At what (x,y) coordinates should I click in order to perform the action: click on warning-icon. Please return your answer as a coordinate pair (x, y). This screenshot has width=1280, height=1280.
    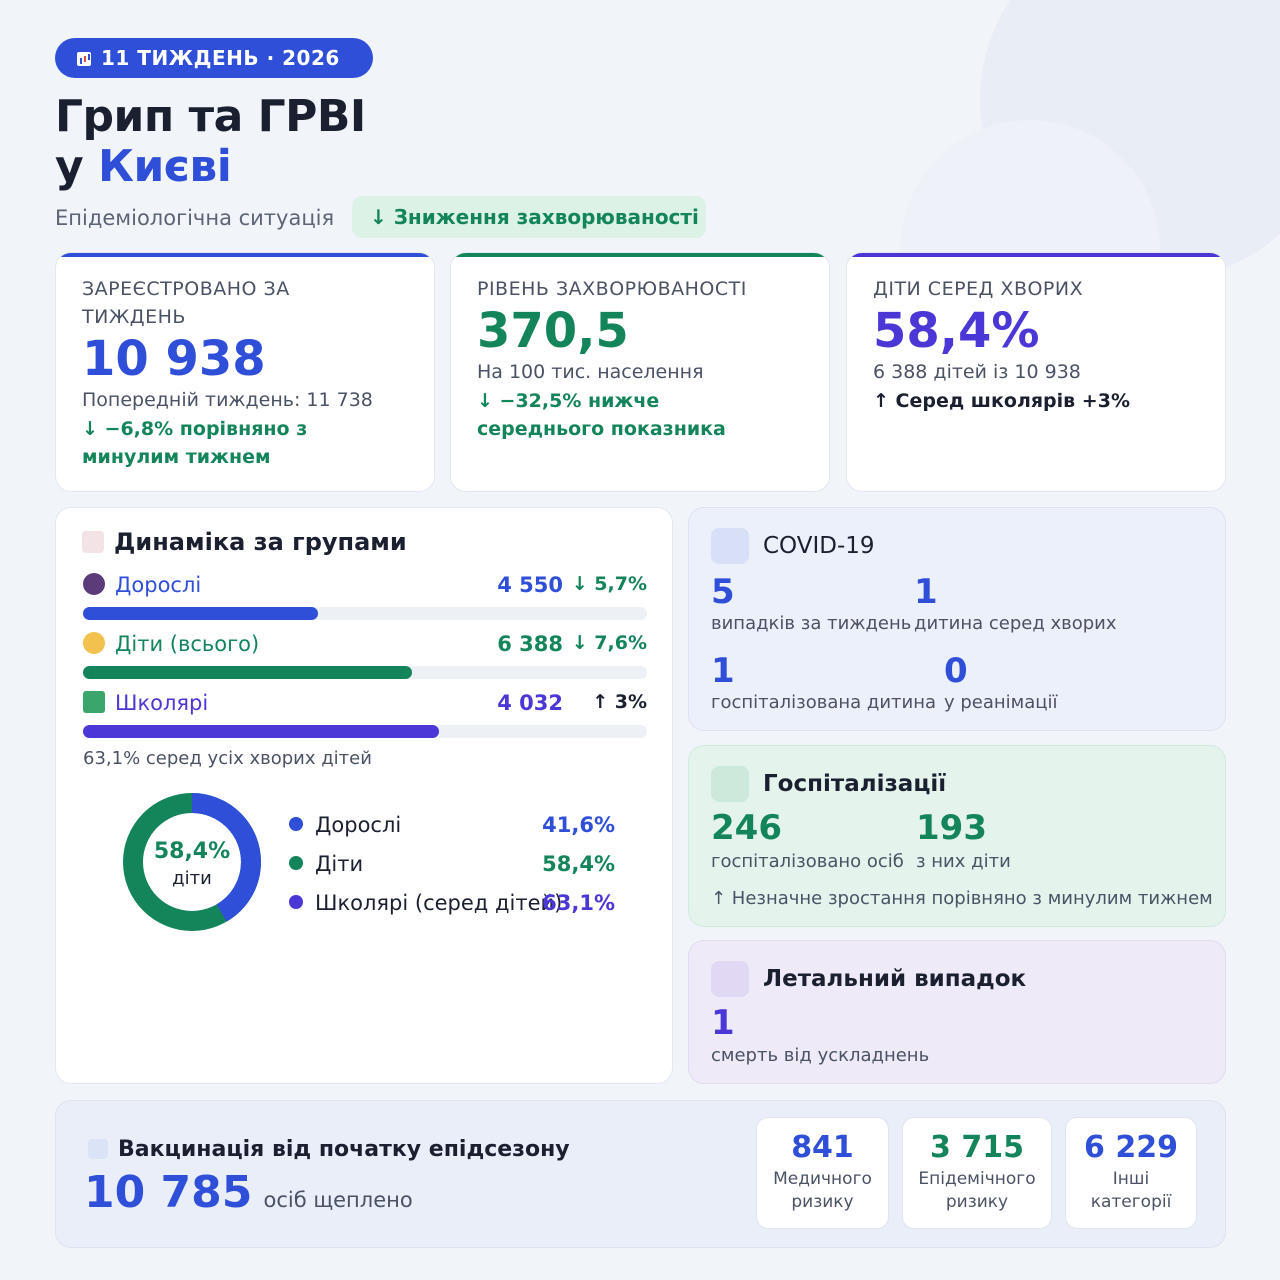
    Looking at the image, I should click on (730, 979).